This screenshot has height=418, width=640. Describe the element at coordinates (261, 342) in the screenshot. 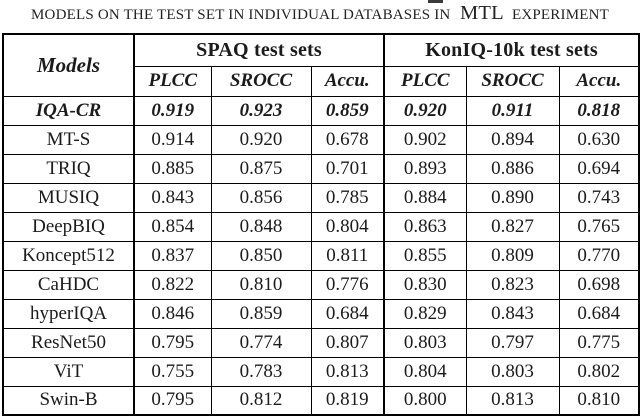

I see `value-cell: 0.774` at that location.